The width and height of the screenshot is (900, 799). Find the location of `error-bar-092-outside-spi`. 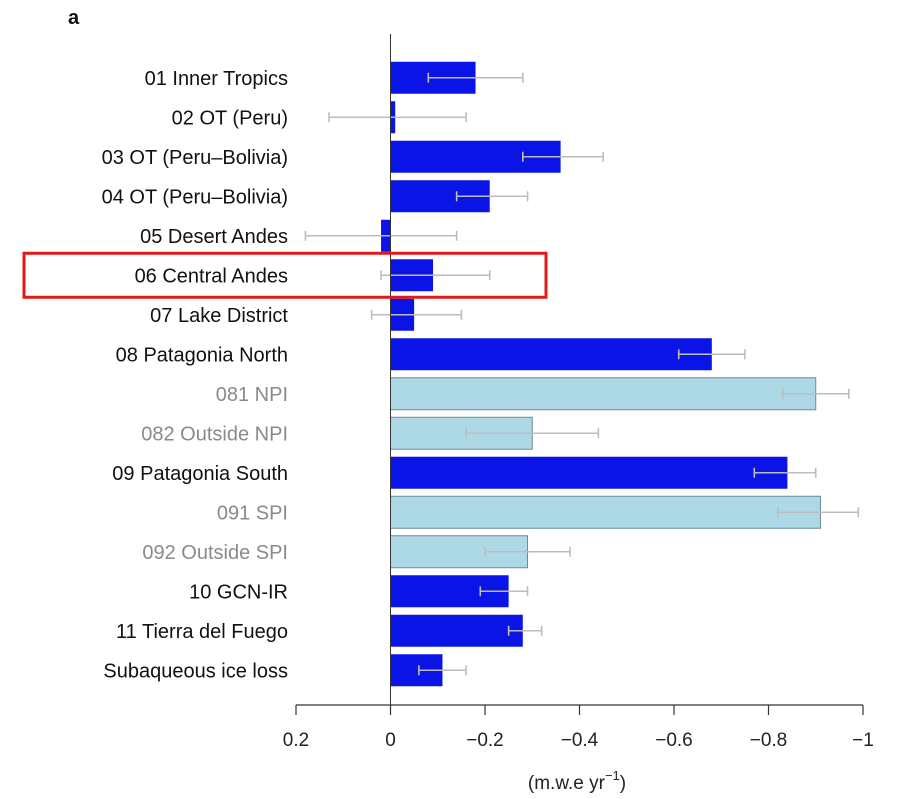

error-bar-092-outside-spi is located at coordinates (527, 551).